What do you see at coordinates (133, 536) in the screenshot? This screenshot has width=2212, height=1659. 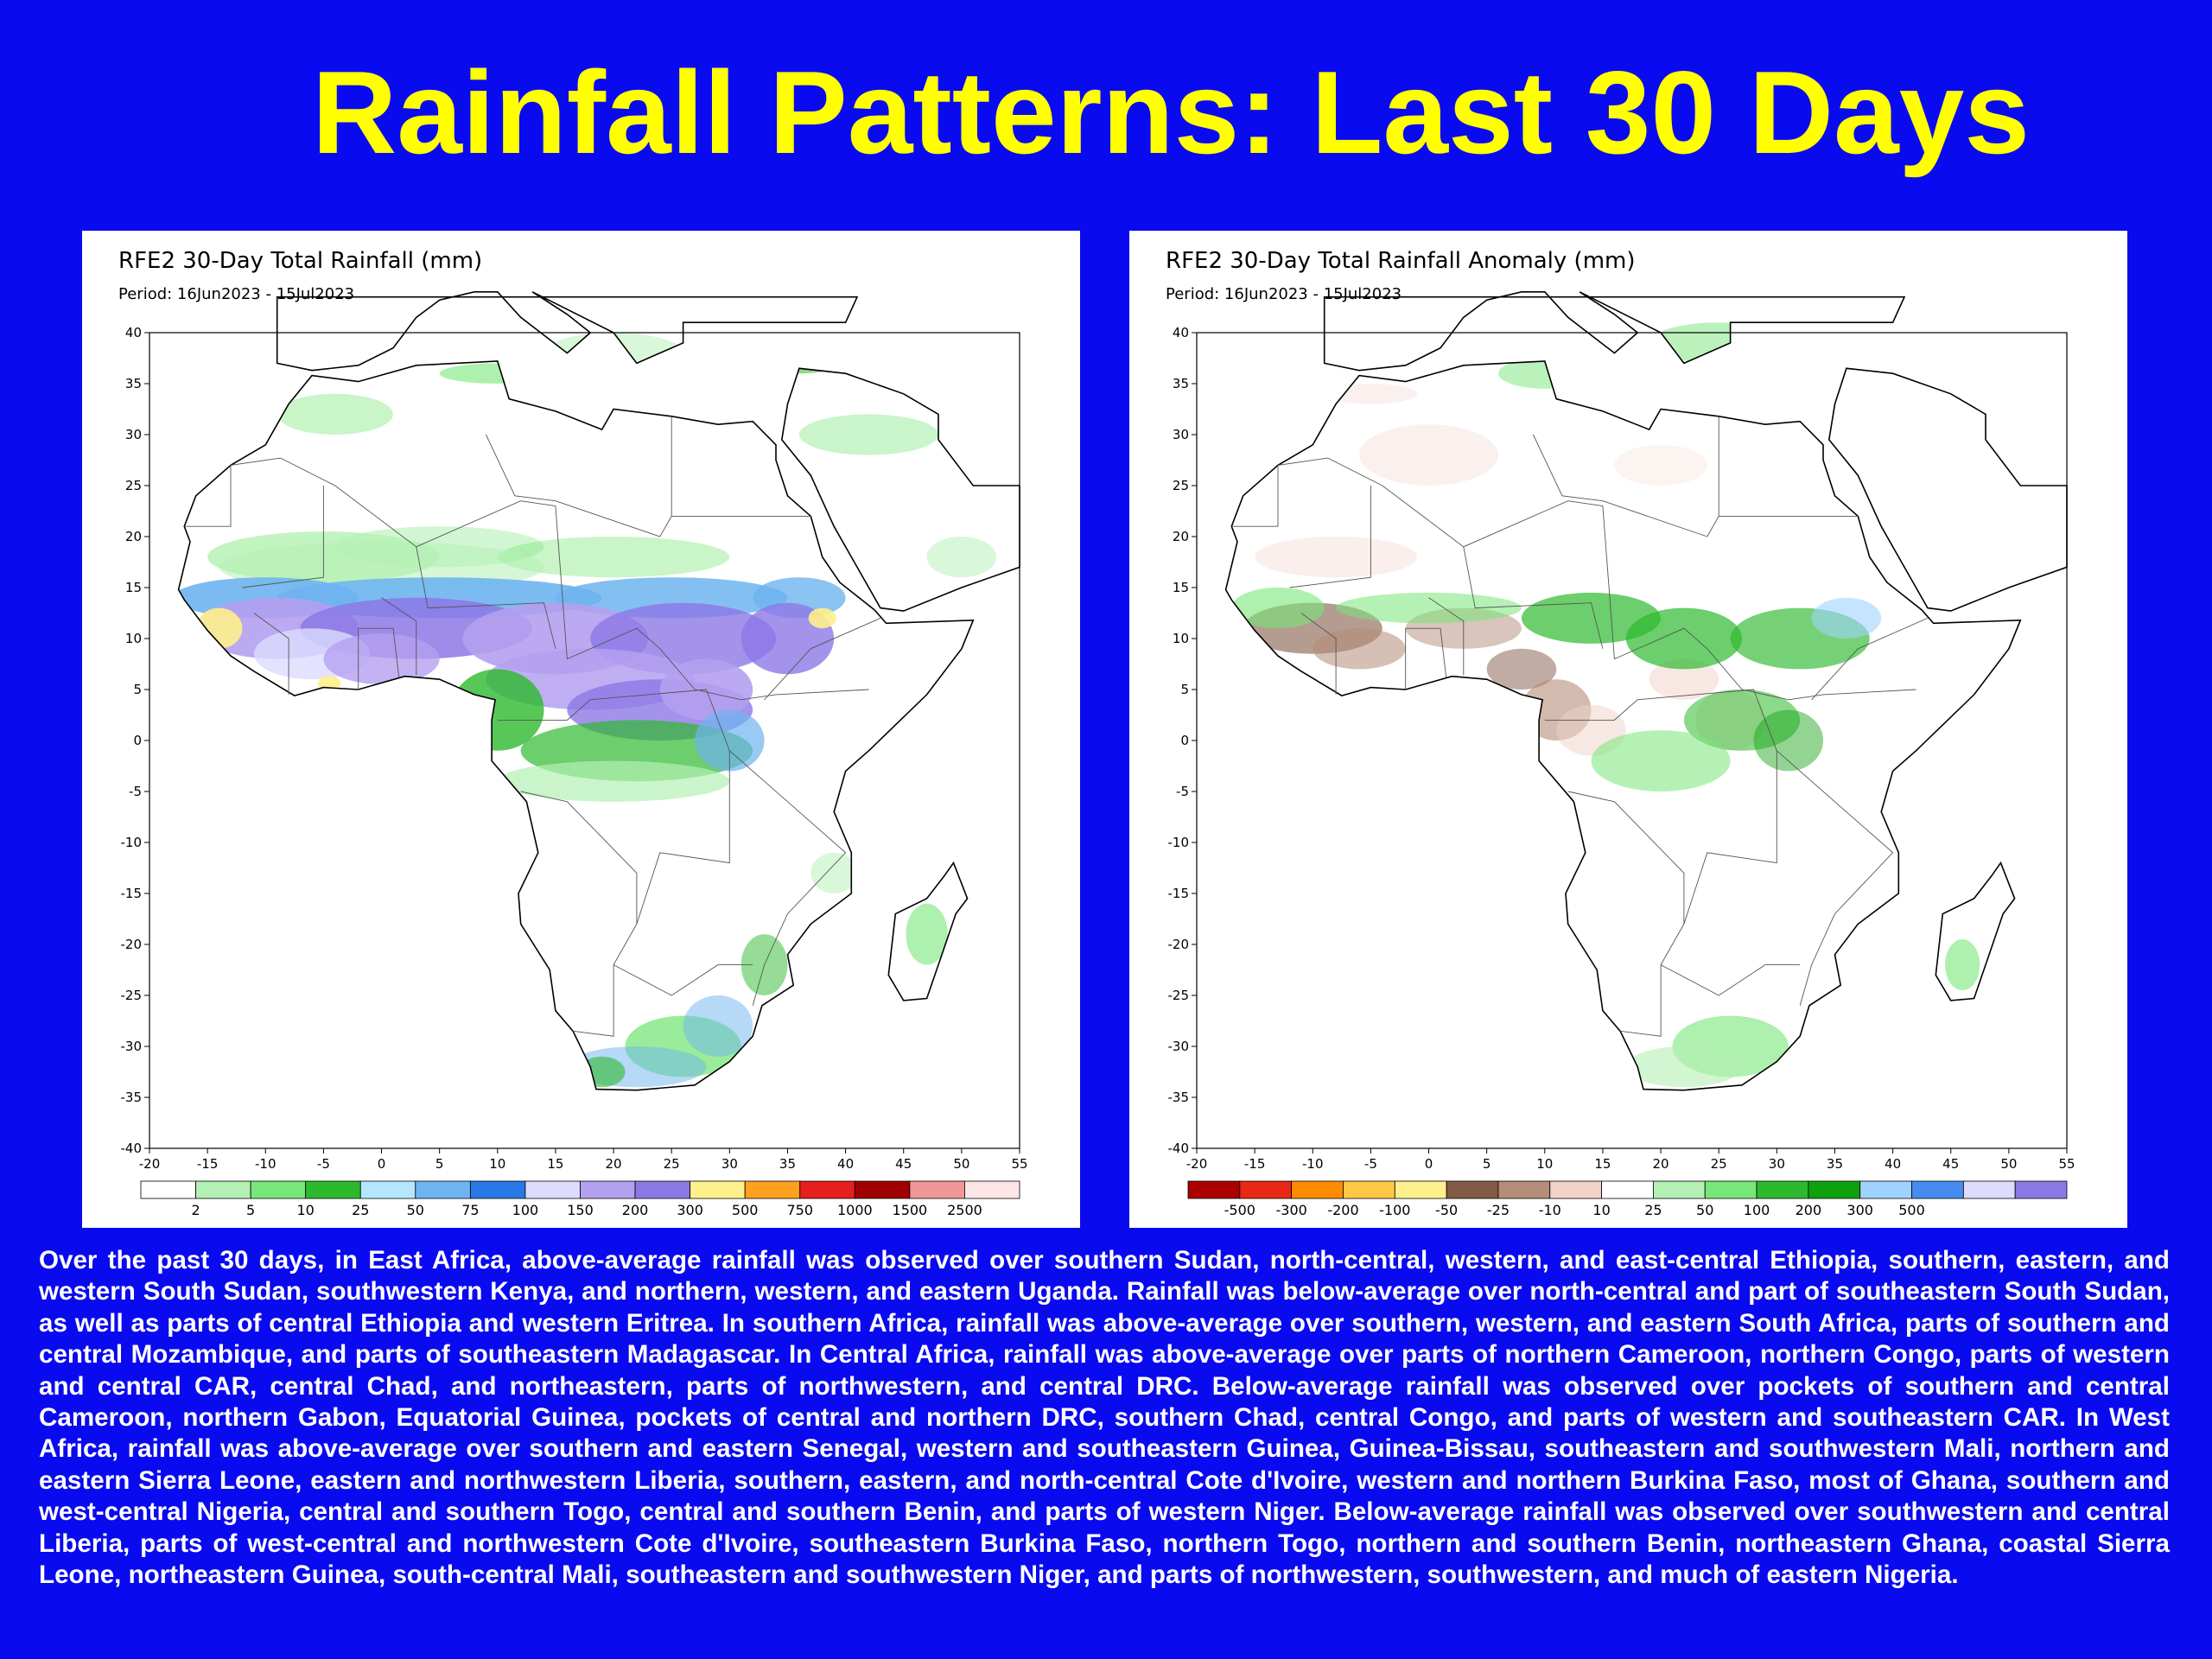 I see `lat-tick-label: 20` at bounding box center [133, 536].